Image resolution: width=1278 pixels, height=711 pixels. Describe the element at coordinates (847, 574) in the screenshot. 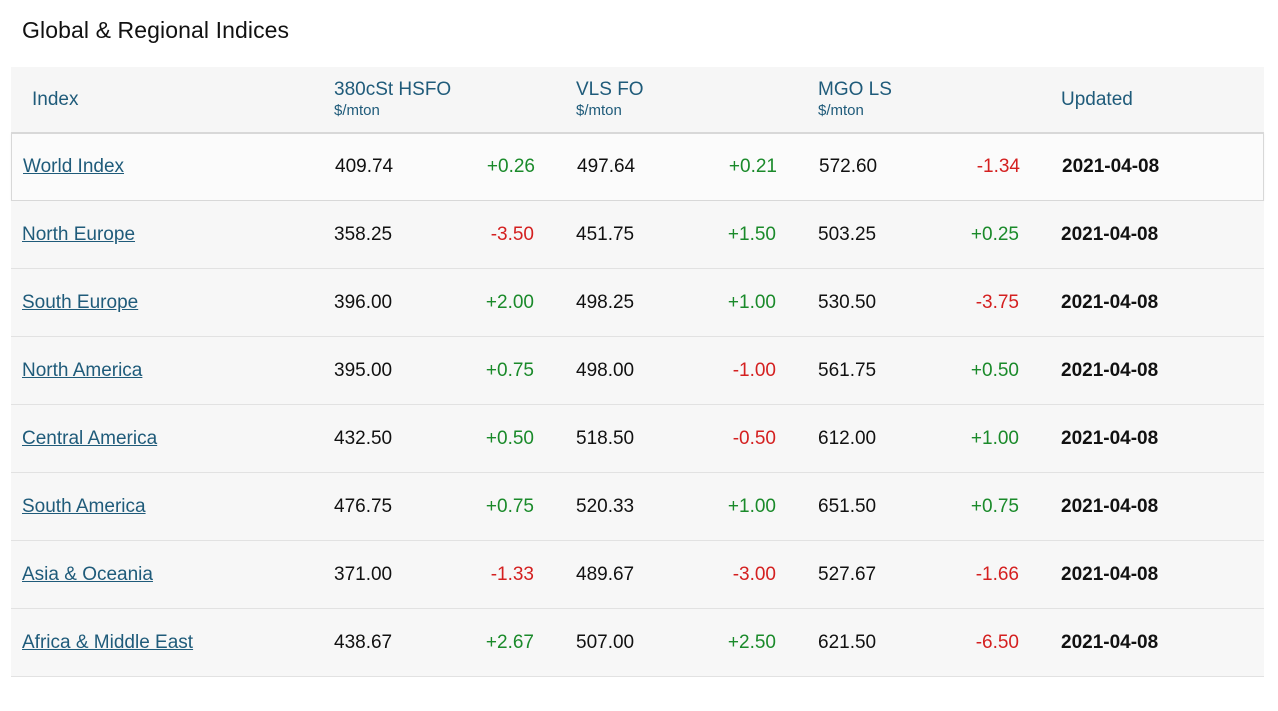

I see `mgo-price-value: 527.67` at that location.